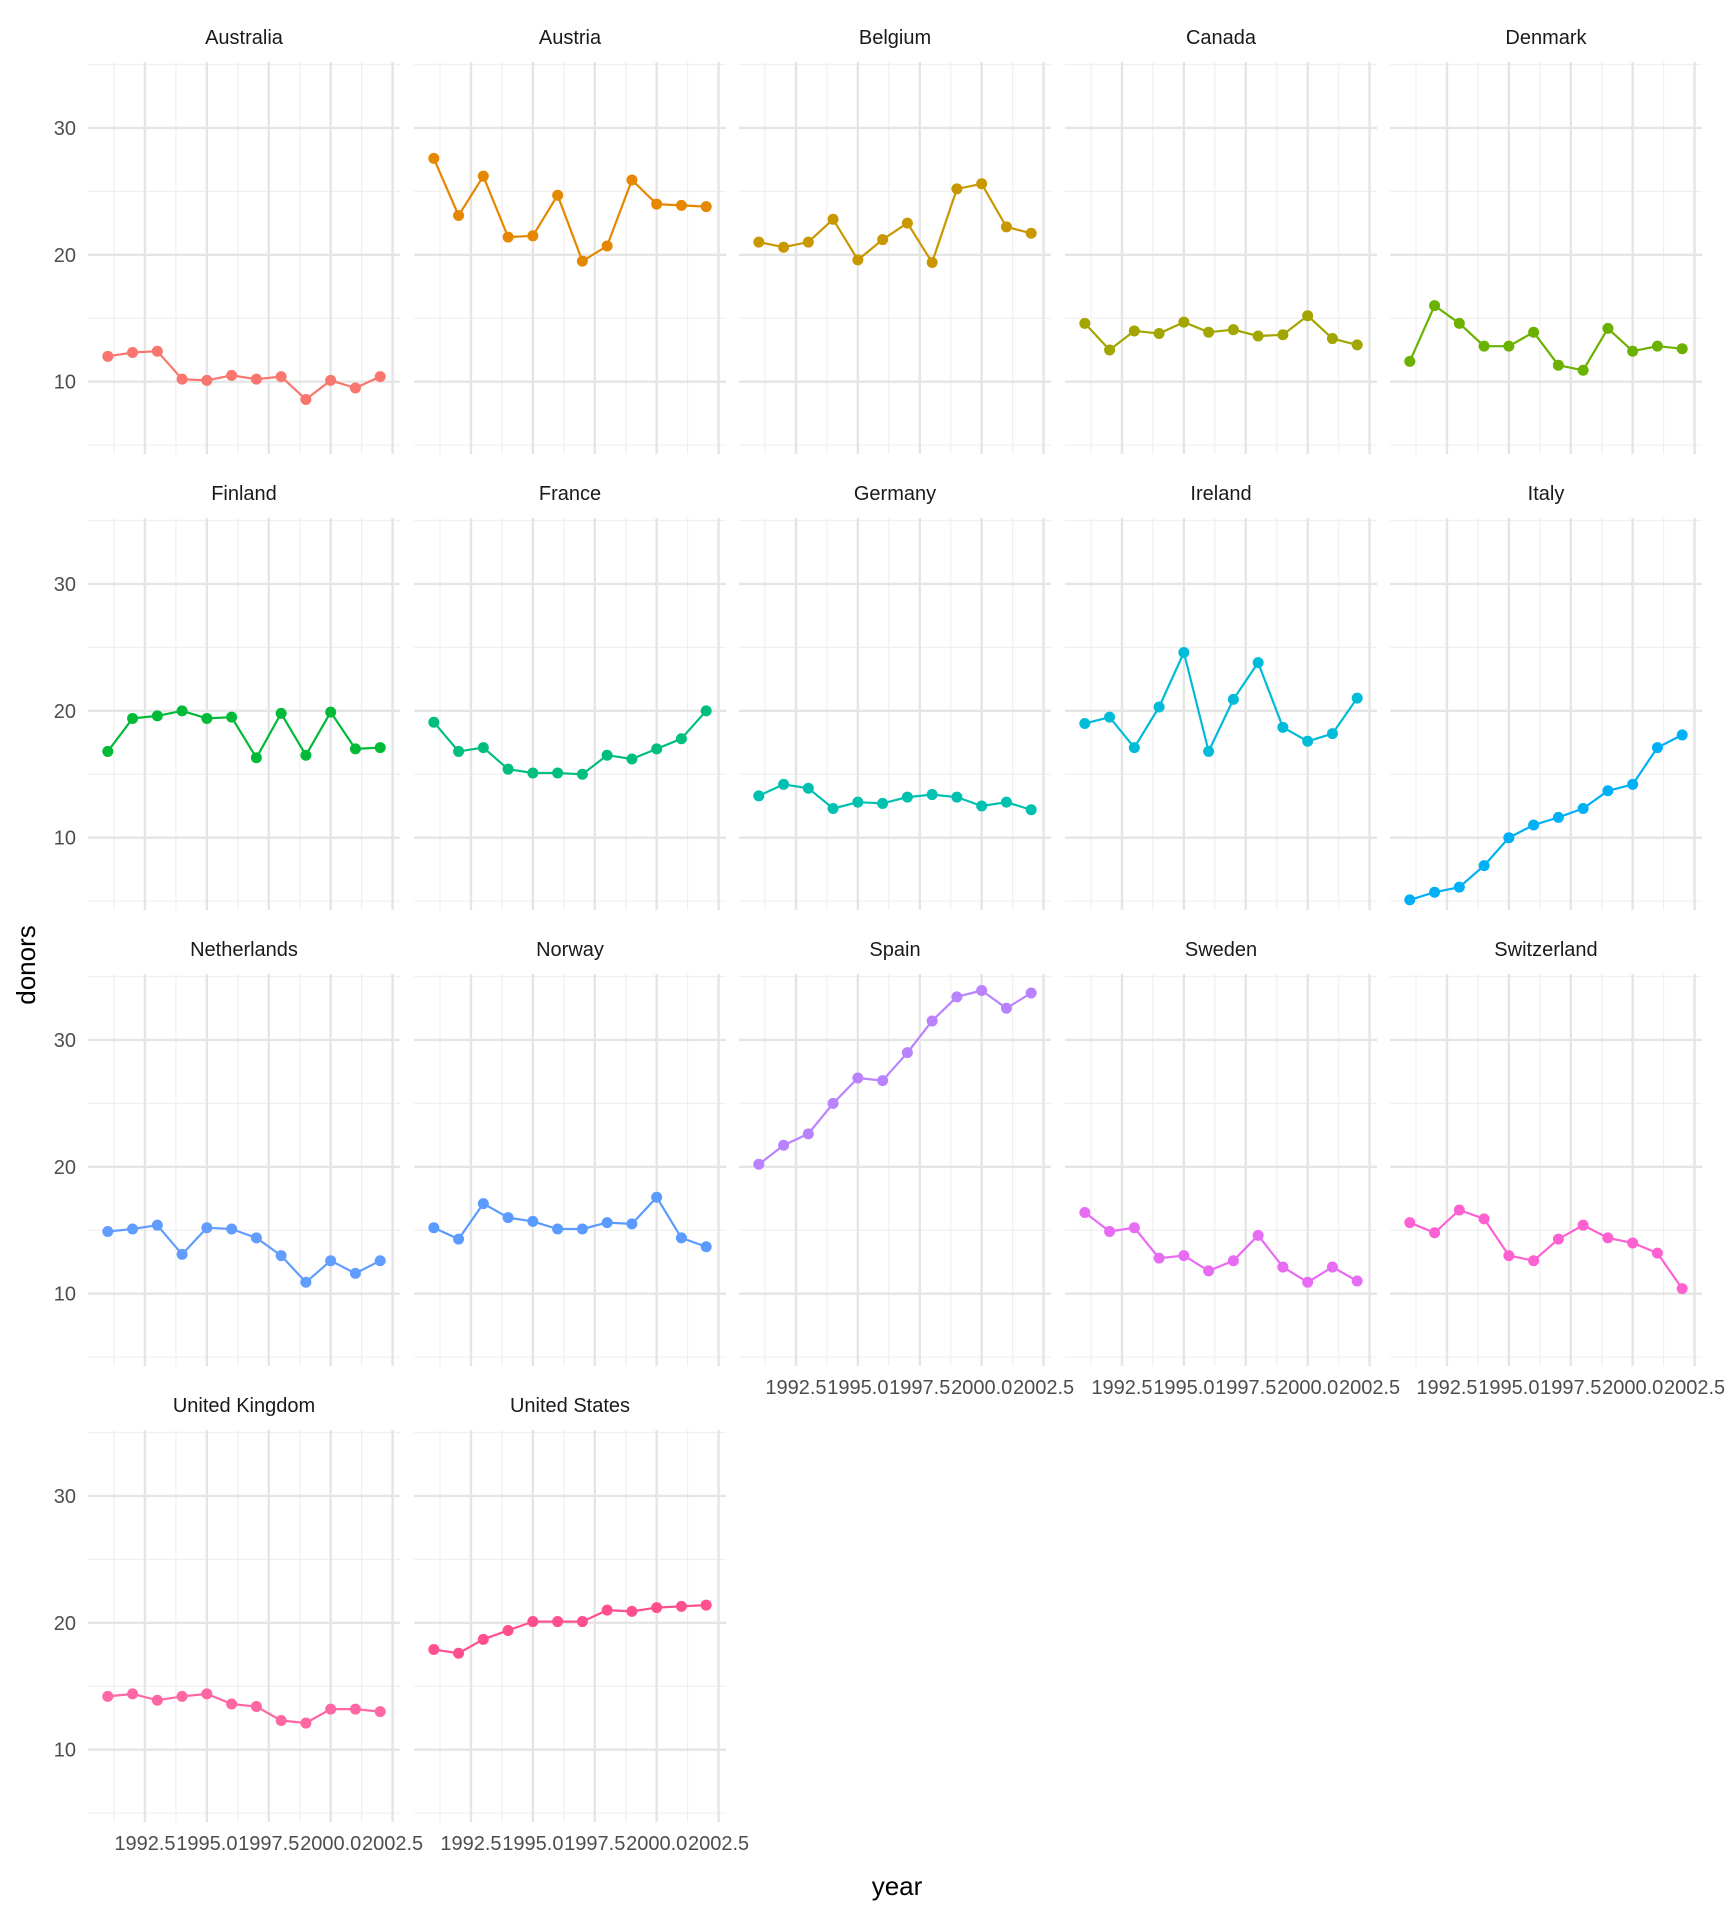 This screenshot has height=1920, width=1728. What do you see at coordinates (65, 1041) in the screenshot?
I see `y-tick-label: 30` at bounding box center [65, 1041].